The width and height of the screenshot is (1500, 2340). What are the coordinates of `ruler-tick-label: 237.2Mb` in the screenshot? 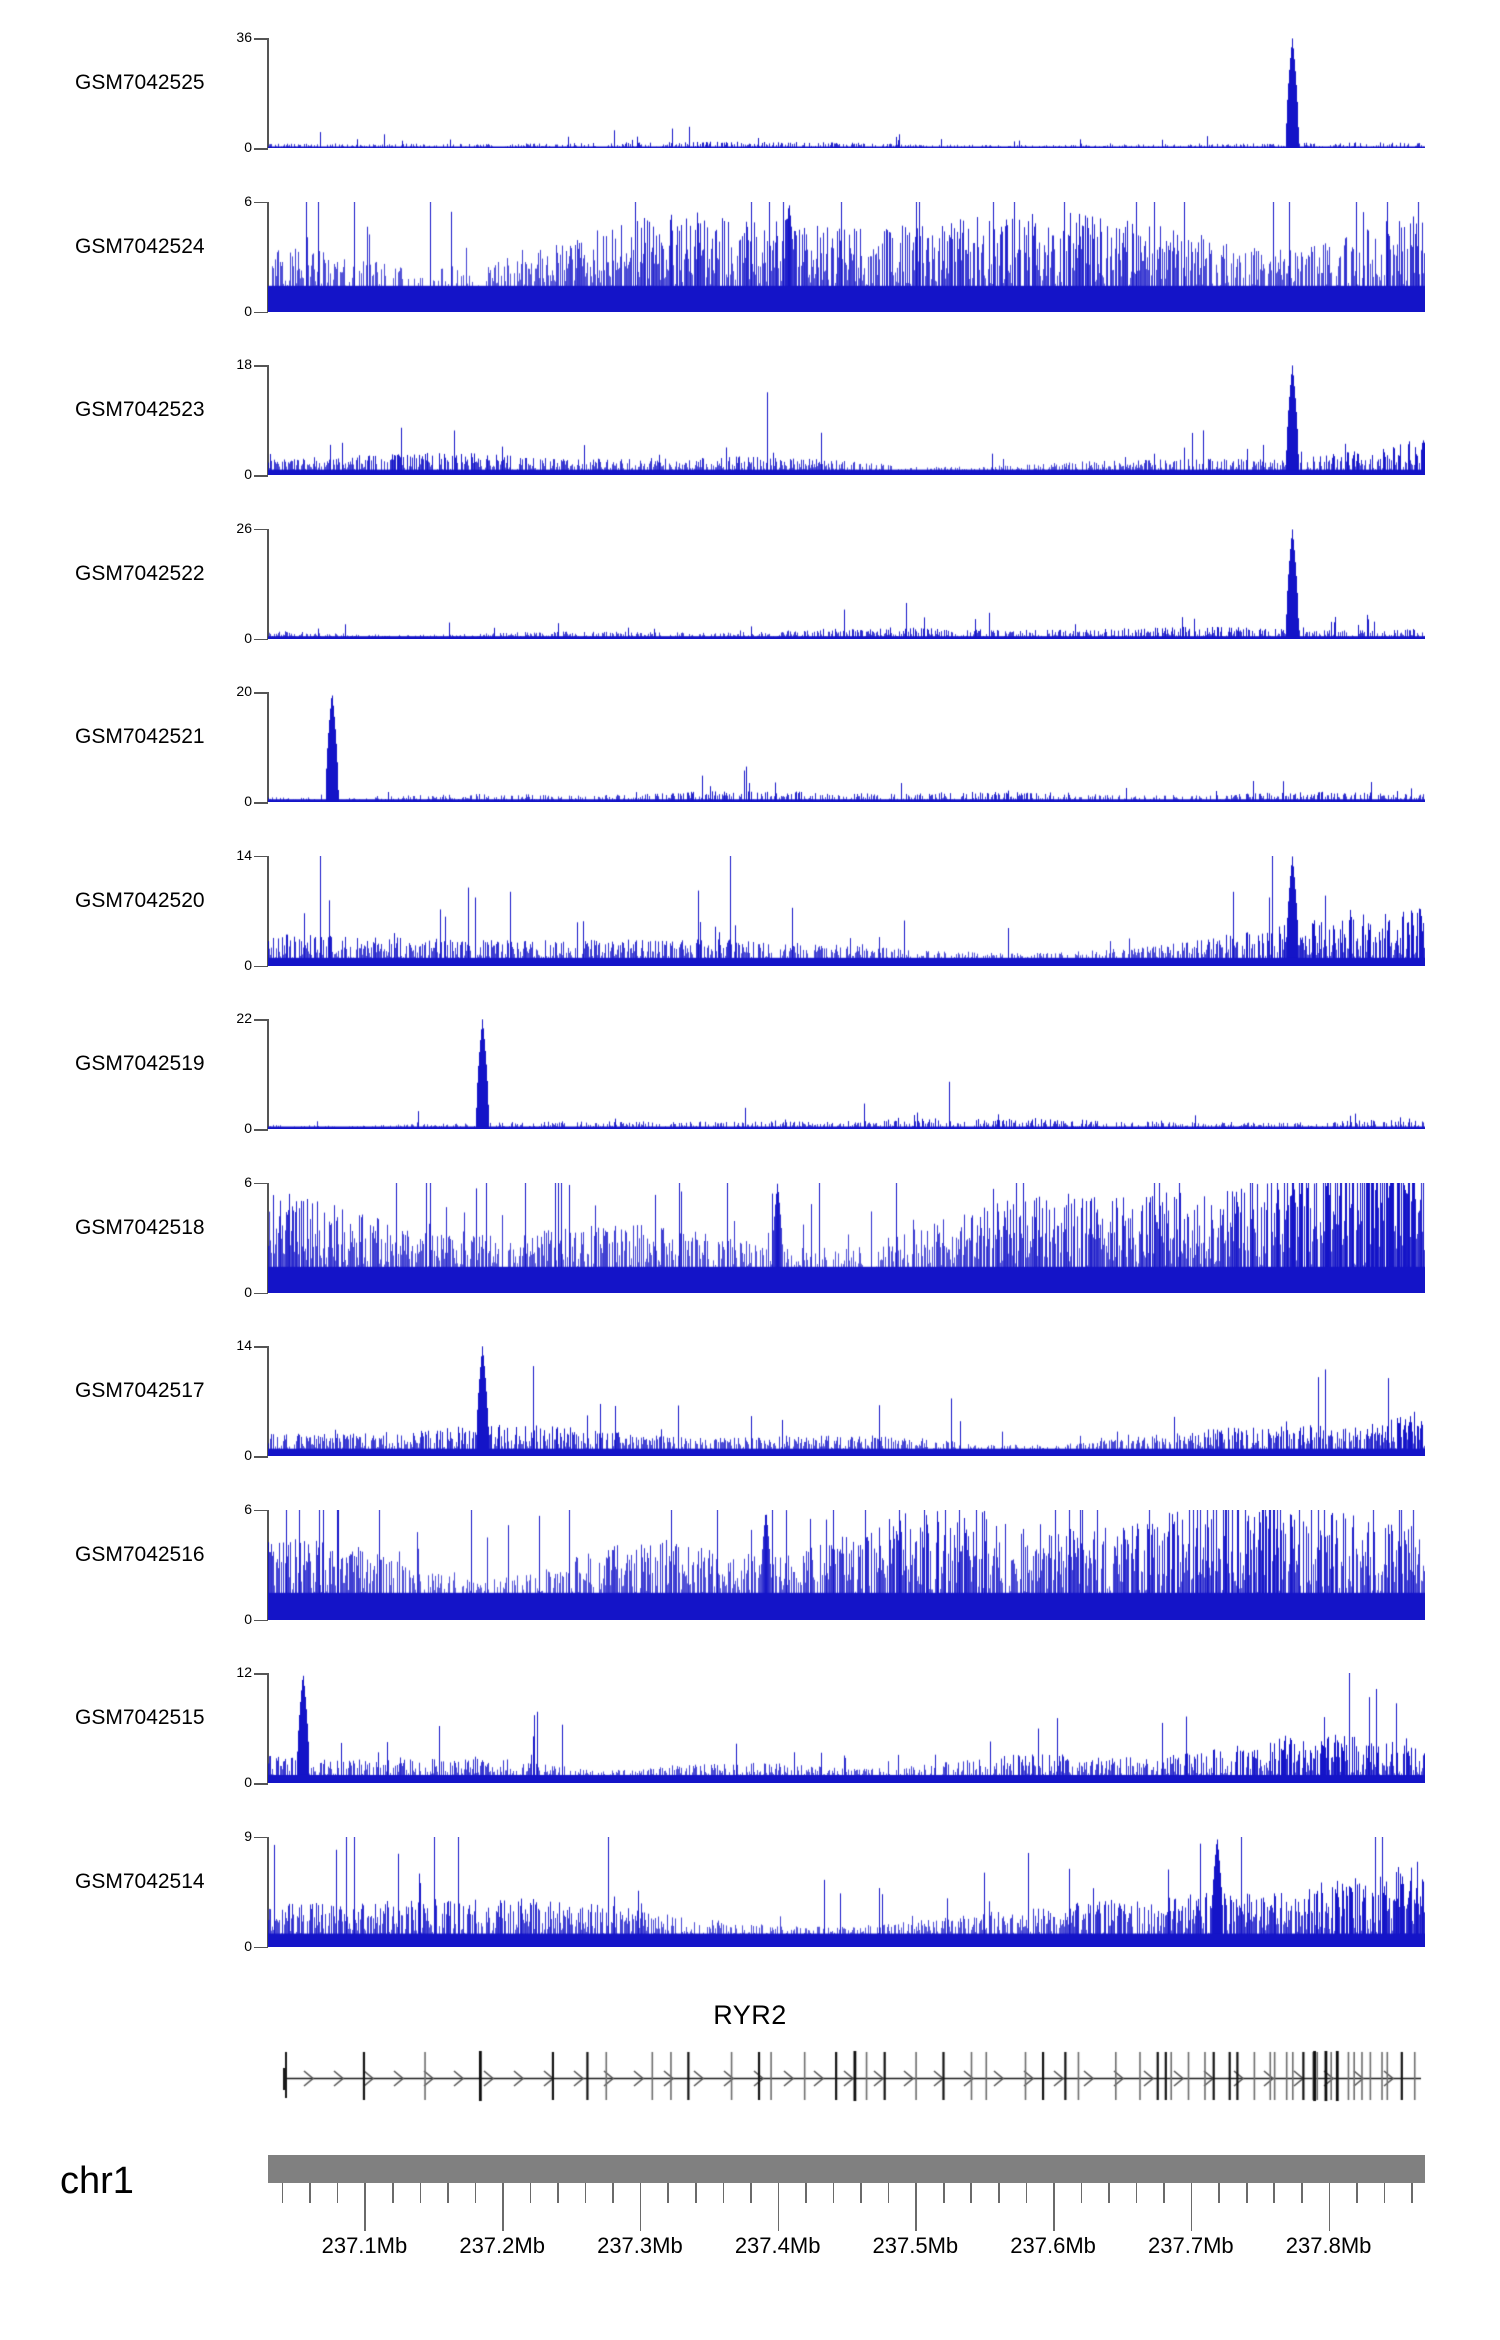 It's located at (502, 2245).